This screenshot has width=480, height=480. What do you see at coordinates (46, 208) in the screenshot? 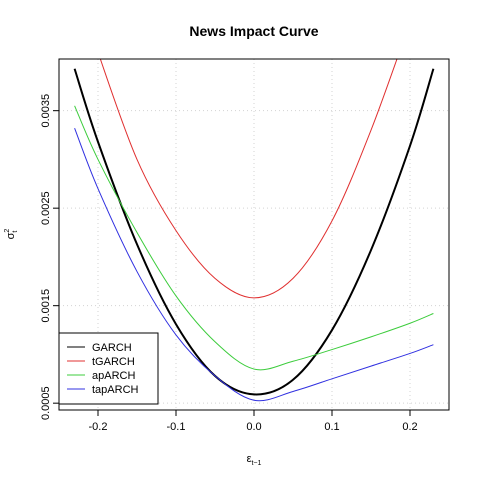
I see `y-tick-label-2: 0.0025` at bounding box center [46, 208].